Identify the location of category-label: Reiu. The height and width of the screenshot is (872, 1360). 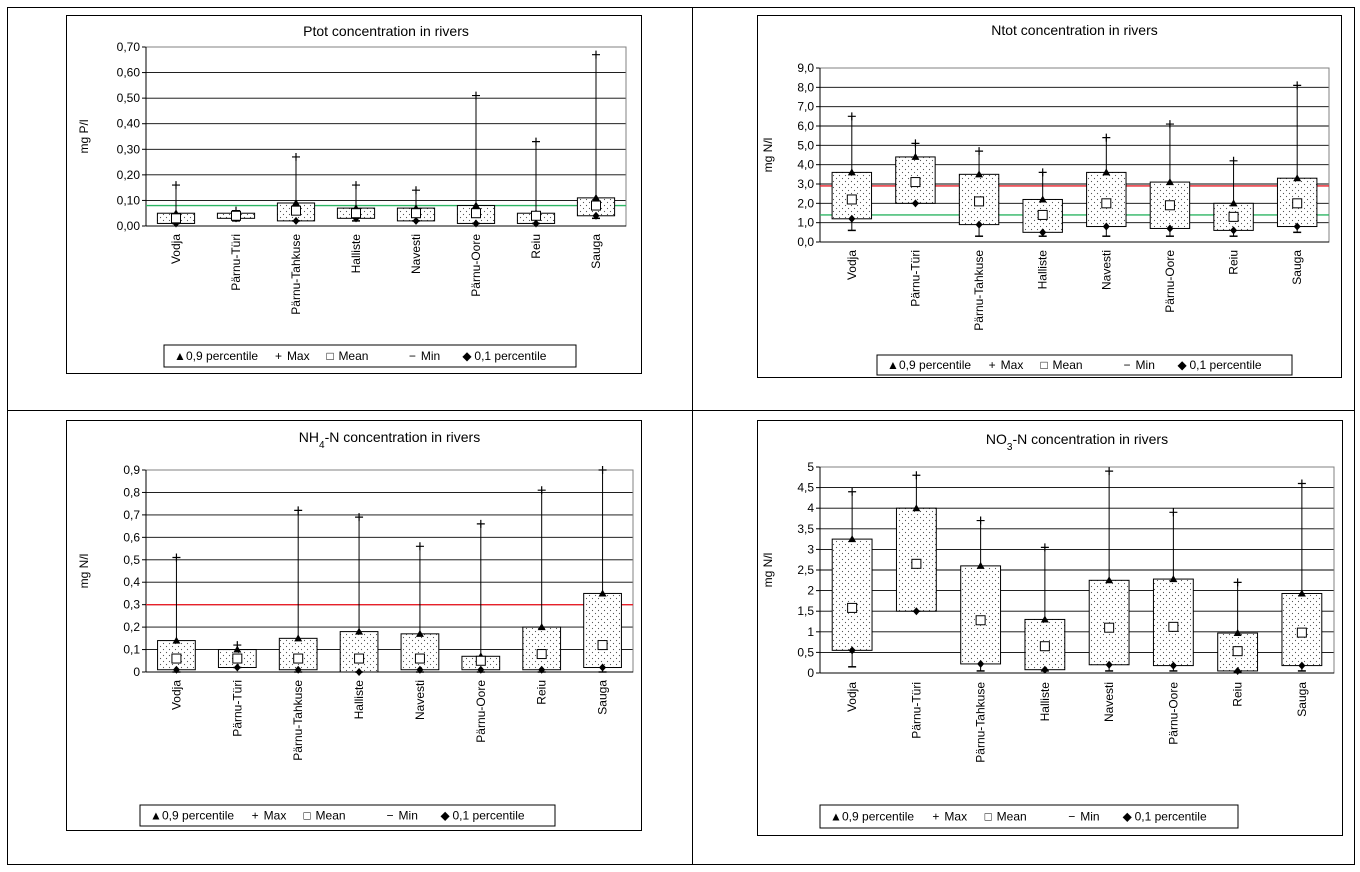
(536, 246).